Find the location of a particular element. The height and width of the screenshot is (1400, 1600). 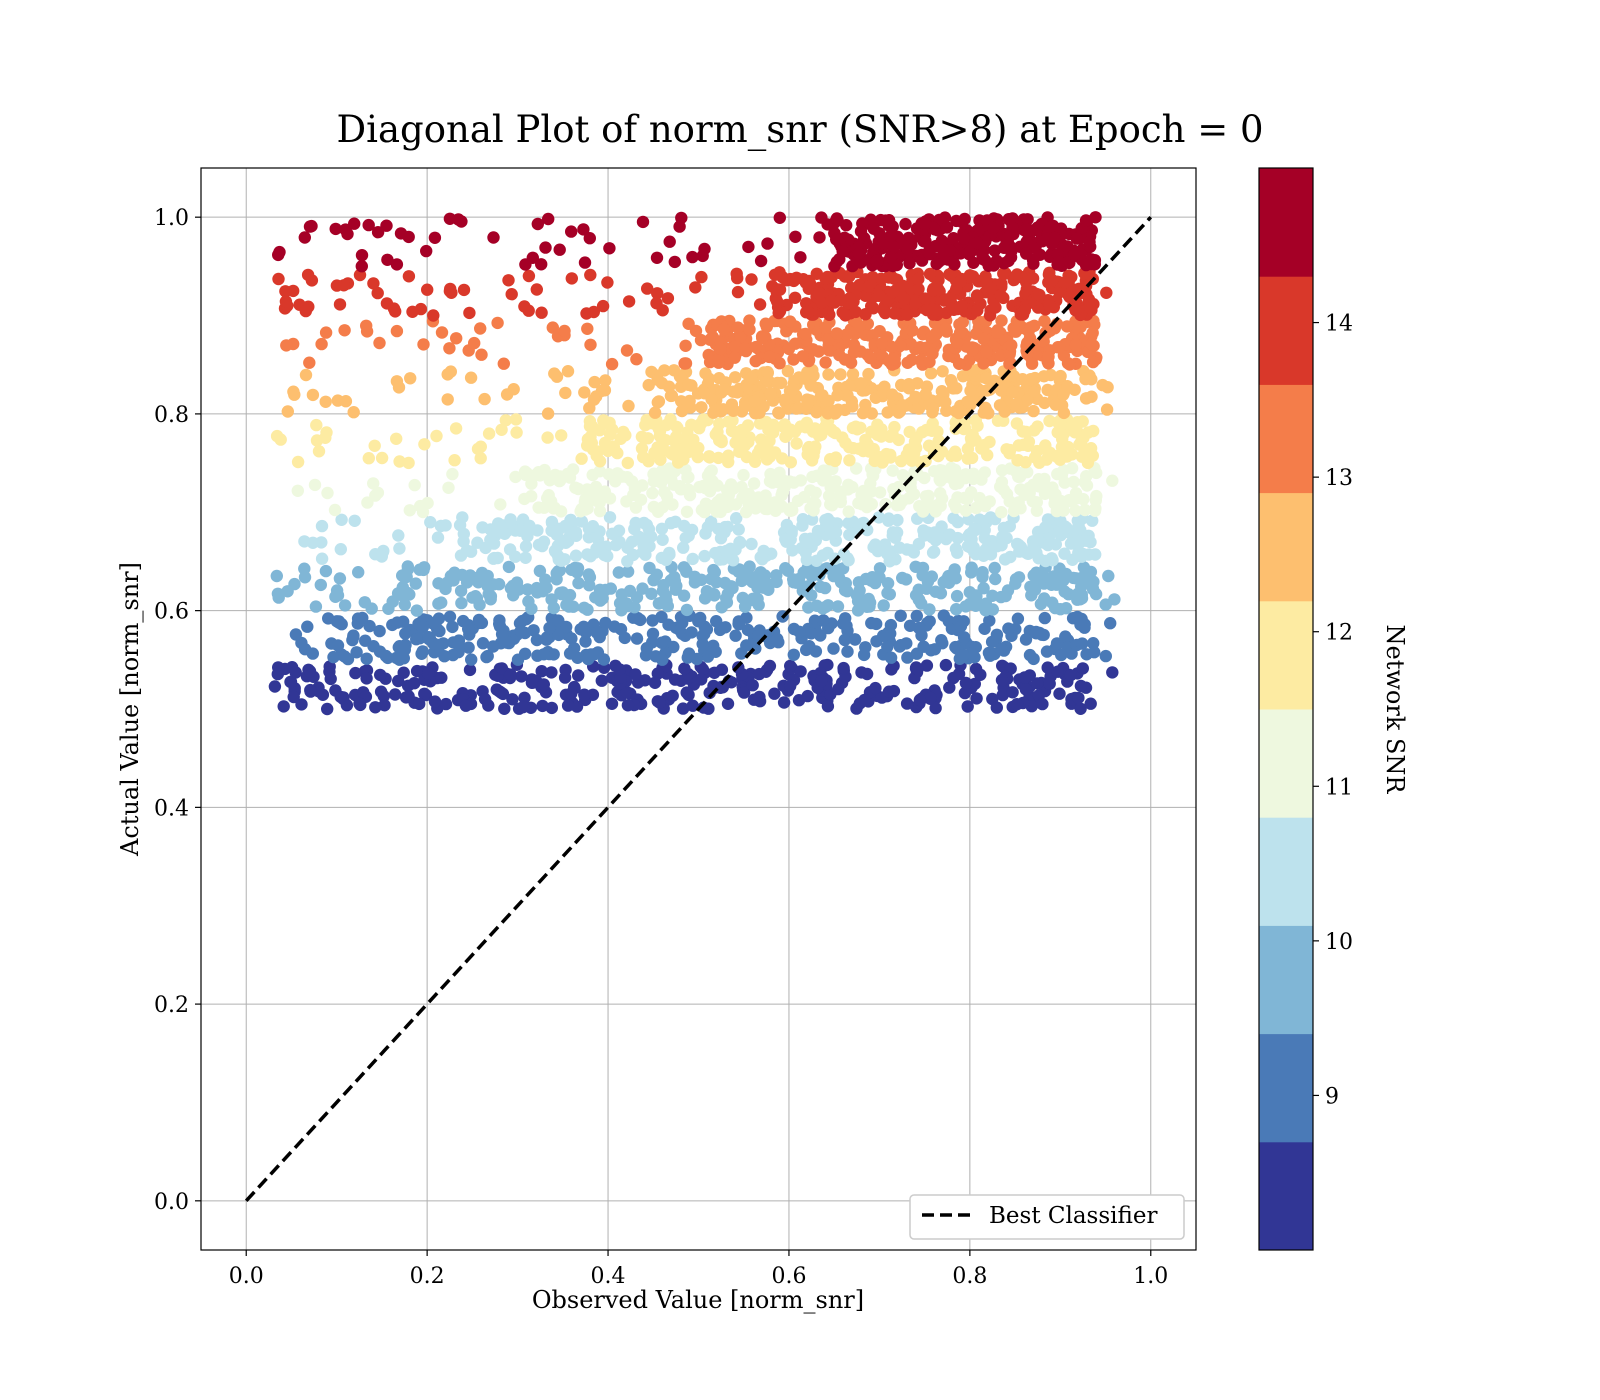

colorbar-segment is located at coordinates (1286, 547).